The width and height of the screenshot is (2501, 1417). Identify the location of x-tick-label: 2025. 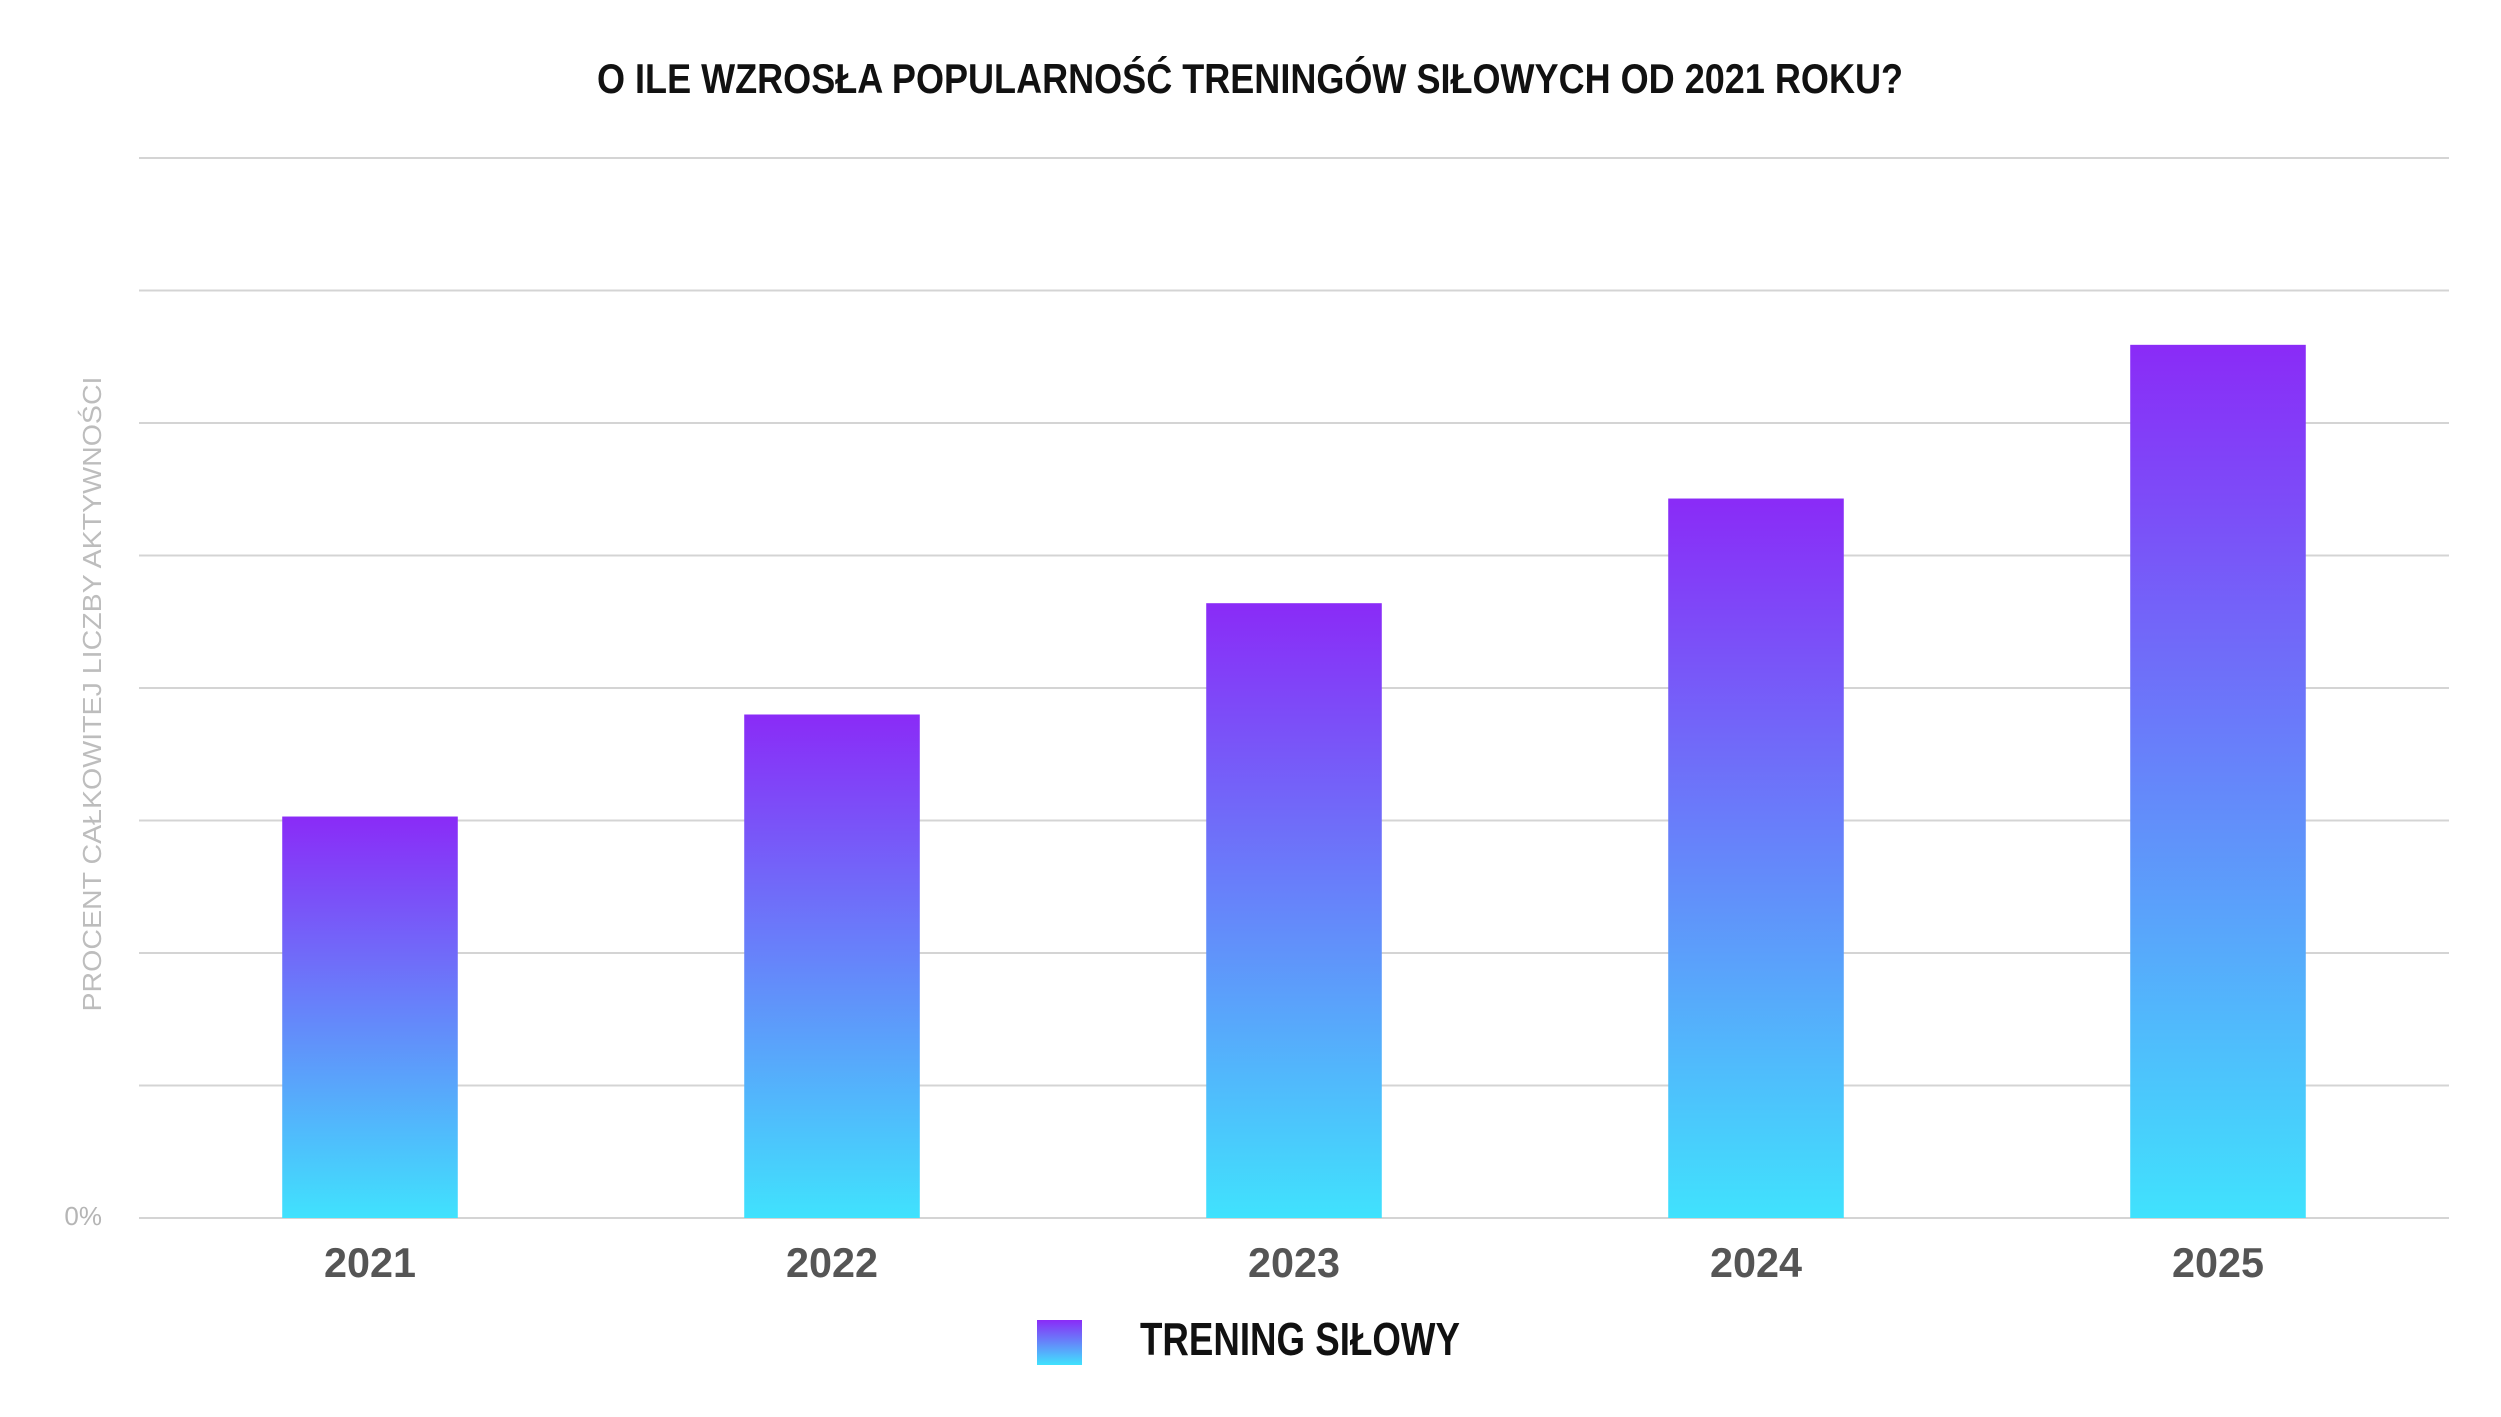
(2218, 1262).